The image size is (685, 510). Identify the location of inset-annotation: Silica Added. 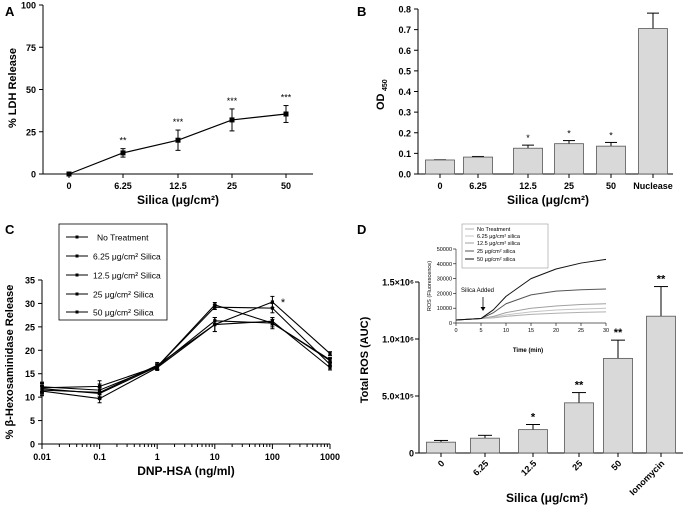
(477, 291).